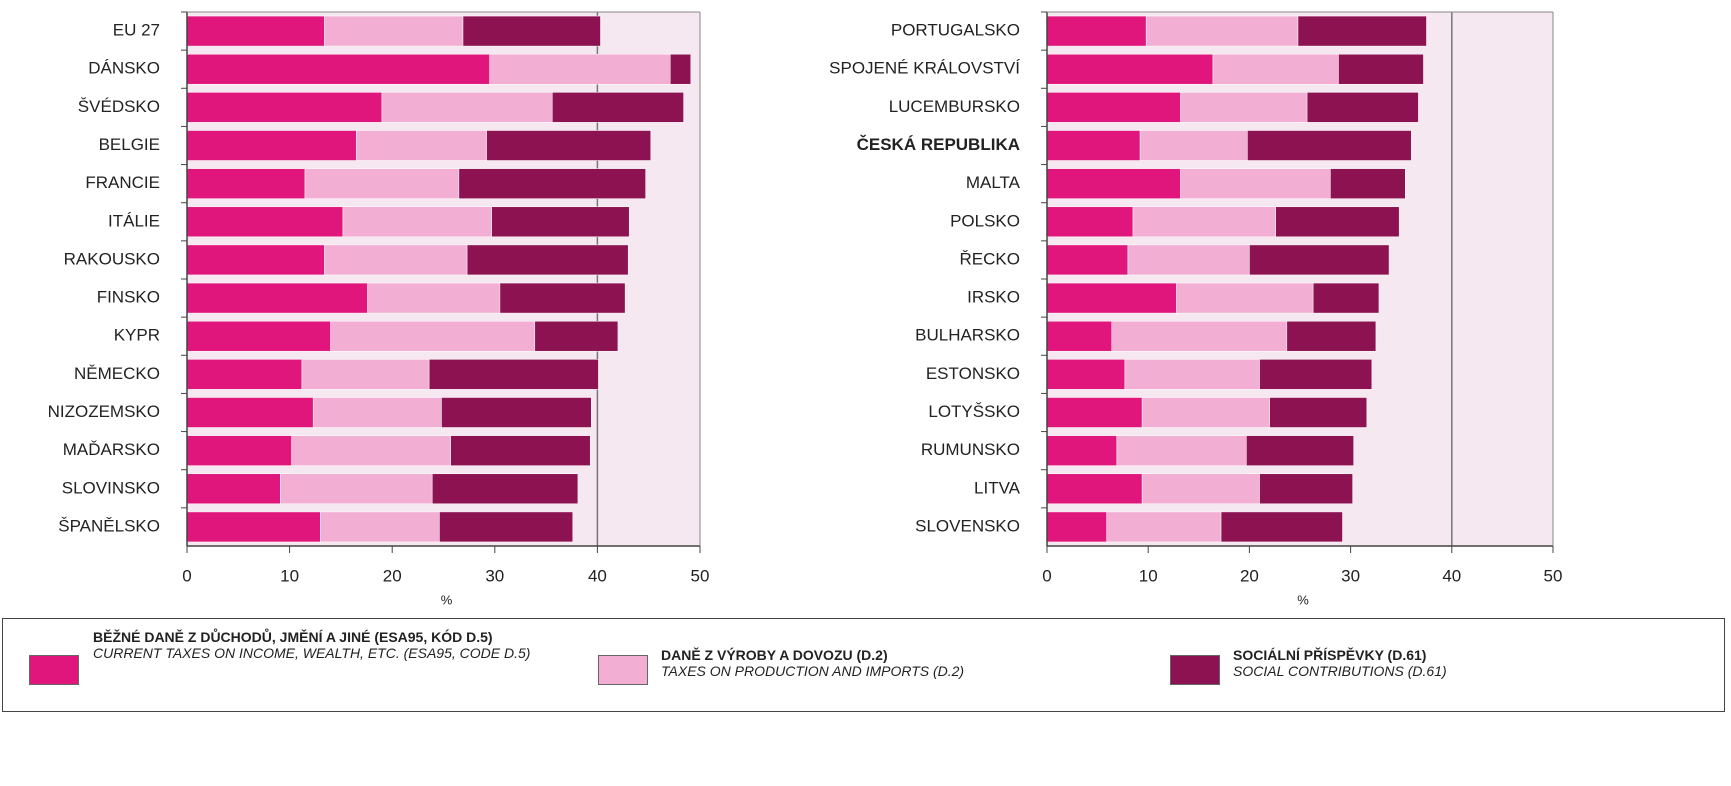 Image resolution: width=1731 pixels, height=786 pixels. Describe the element at coordinates (1330, 655) in the screenshot. I see `legend-label: SOCIÁLNÍ PŘÍSPĚVKY (D.61)` at that location.